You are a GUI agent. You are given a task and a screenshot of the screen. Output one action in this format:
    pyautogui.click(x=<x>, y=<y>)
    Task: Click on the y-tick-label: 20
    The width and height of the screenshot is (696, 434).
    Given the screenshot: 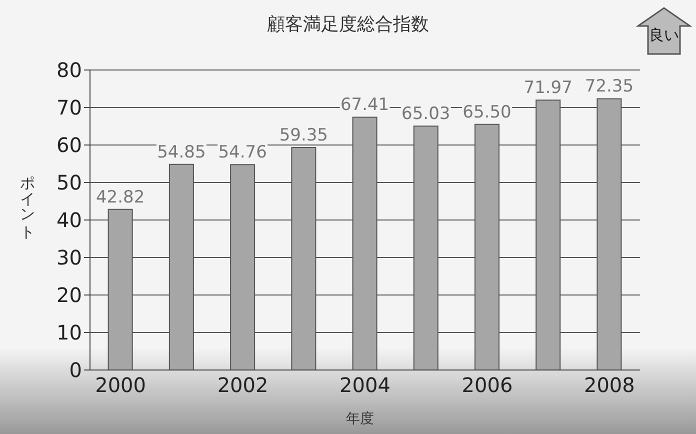 What is the action you would take?
    pyautogui.click(x=69, y=295)
    